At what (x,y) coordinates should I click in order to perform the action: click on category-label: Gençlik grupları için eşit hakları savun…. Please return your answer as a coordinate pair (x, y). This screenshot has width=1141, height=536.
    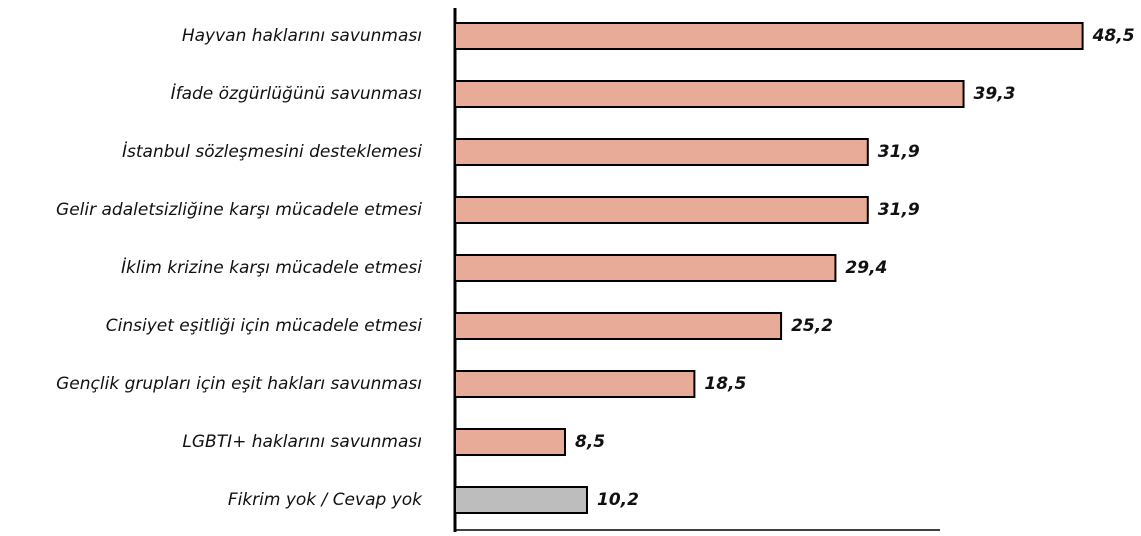
    Looking at the image, I should click on (239, 384).